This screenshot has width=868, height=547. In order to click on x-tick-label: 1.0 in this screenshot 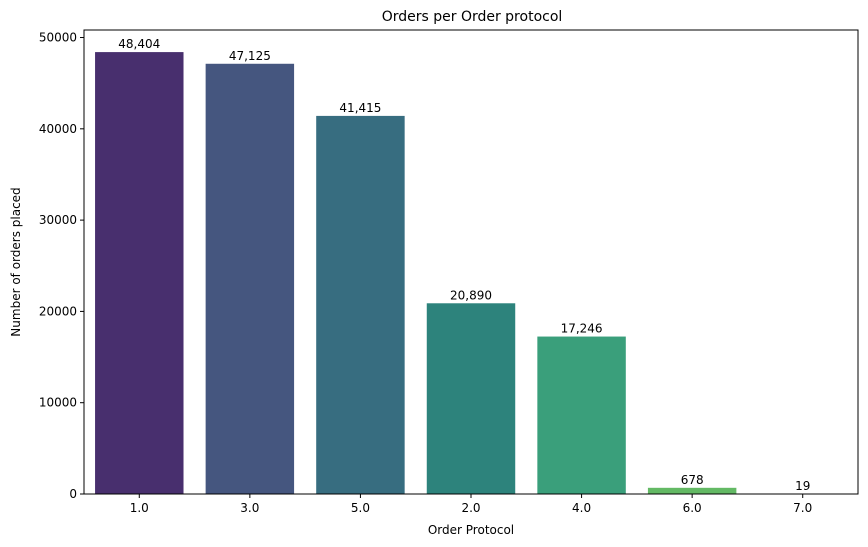, I will do `click(139, 508)`.